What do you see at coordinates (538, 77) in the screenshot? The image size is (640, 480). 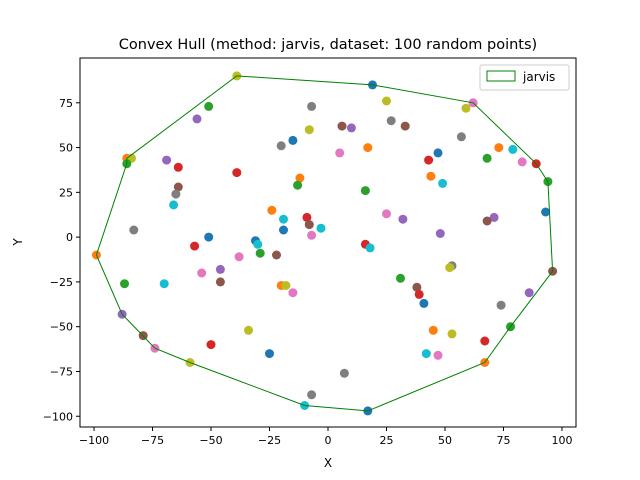 I see `legend-label-jarvis: jarvis` at bounding box center [538, 77].